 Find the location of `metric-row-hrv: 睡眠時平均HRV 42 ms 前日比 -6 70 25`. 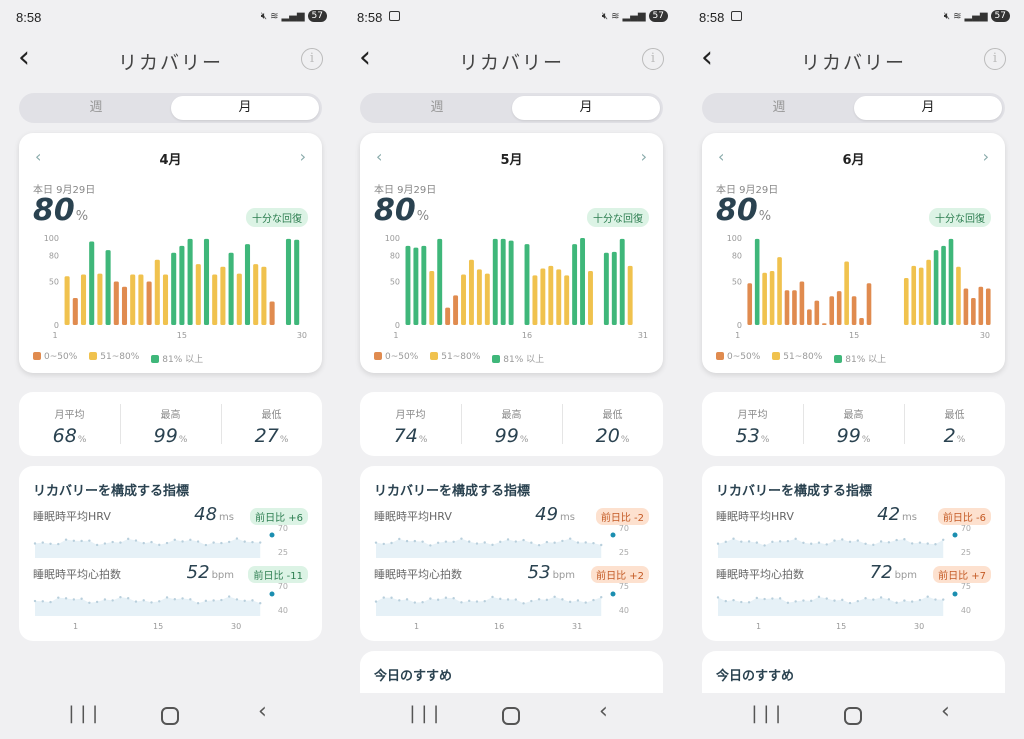

metric-row-hrv: 睡眠時平均HRV 42 ms 前日比 -6 70 25 is located at coordinates (853, 536).